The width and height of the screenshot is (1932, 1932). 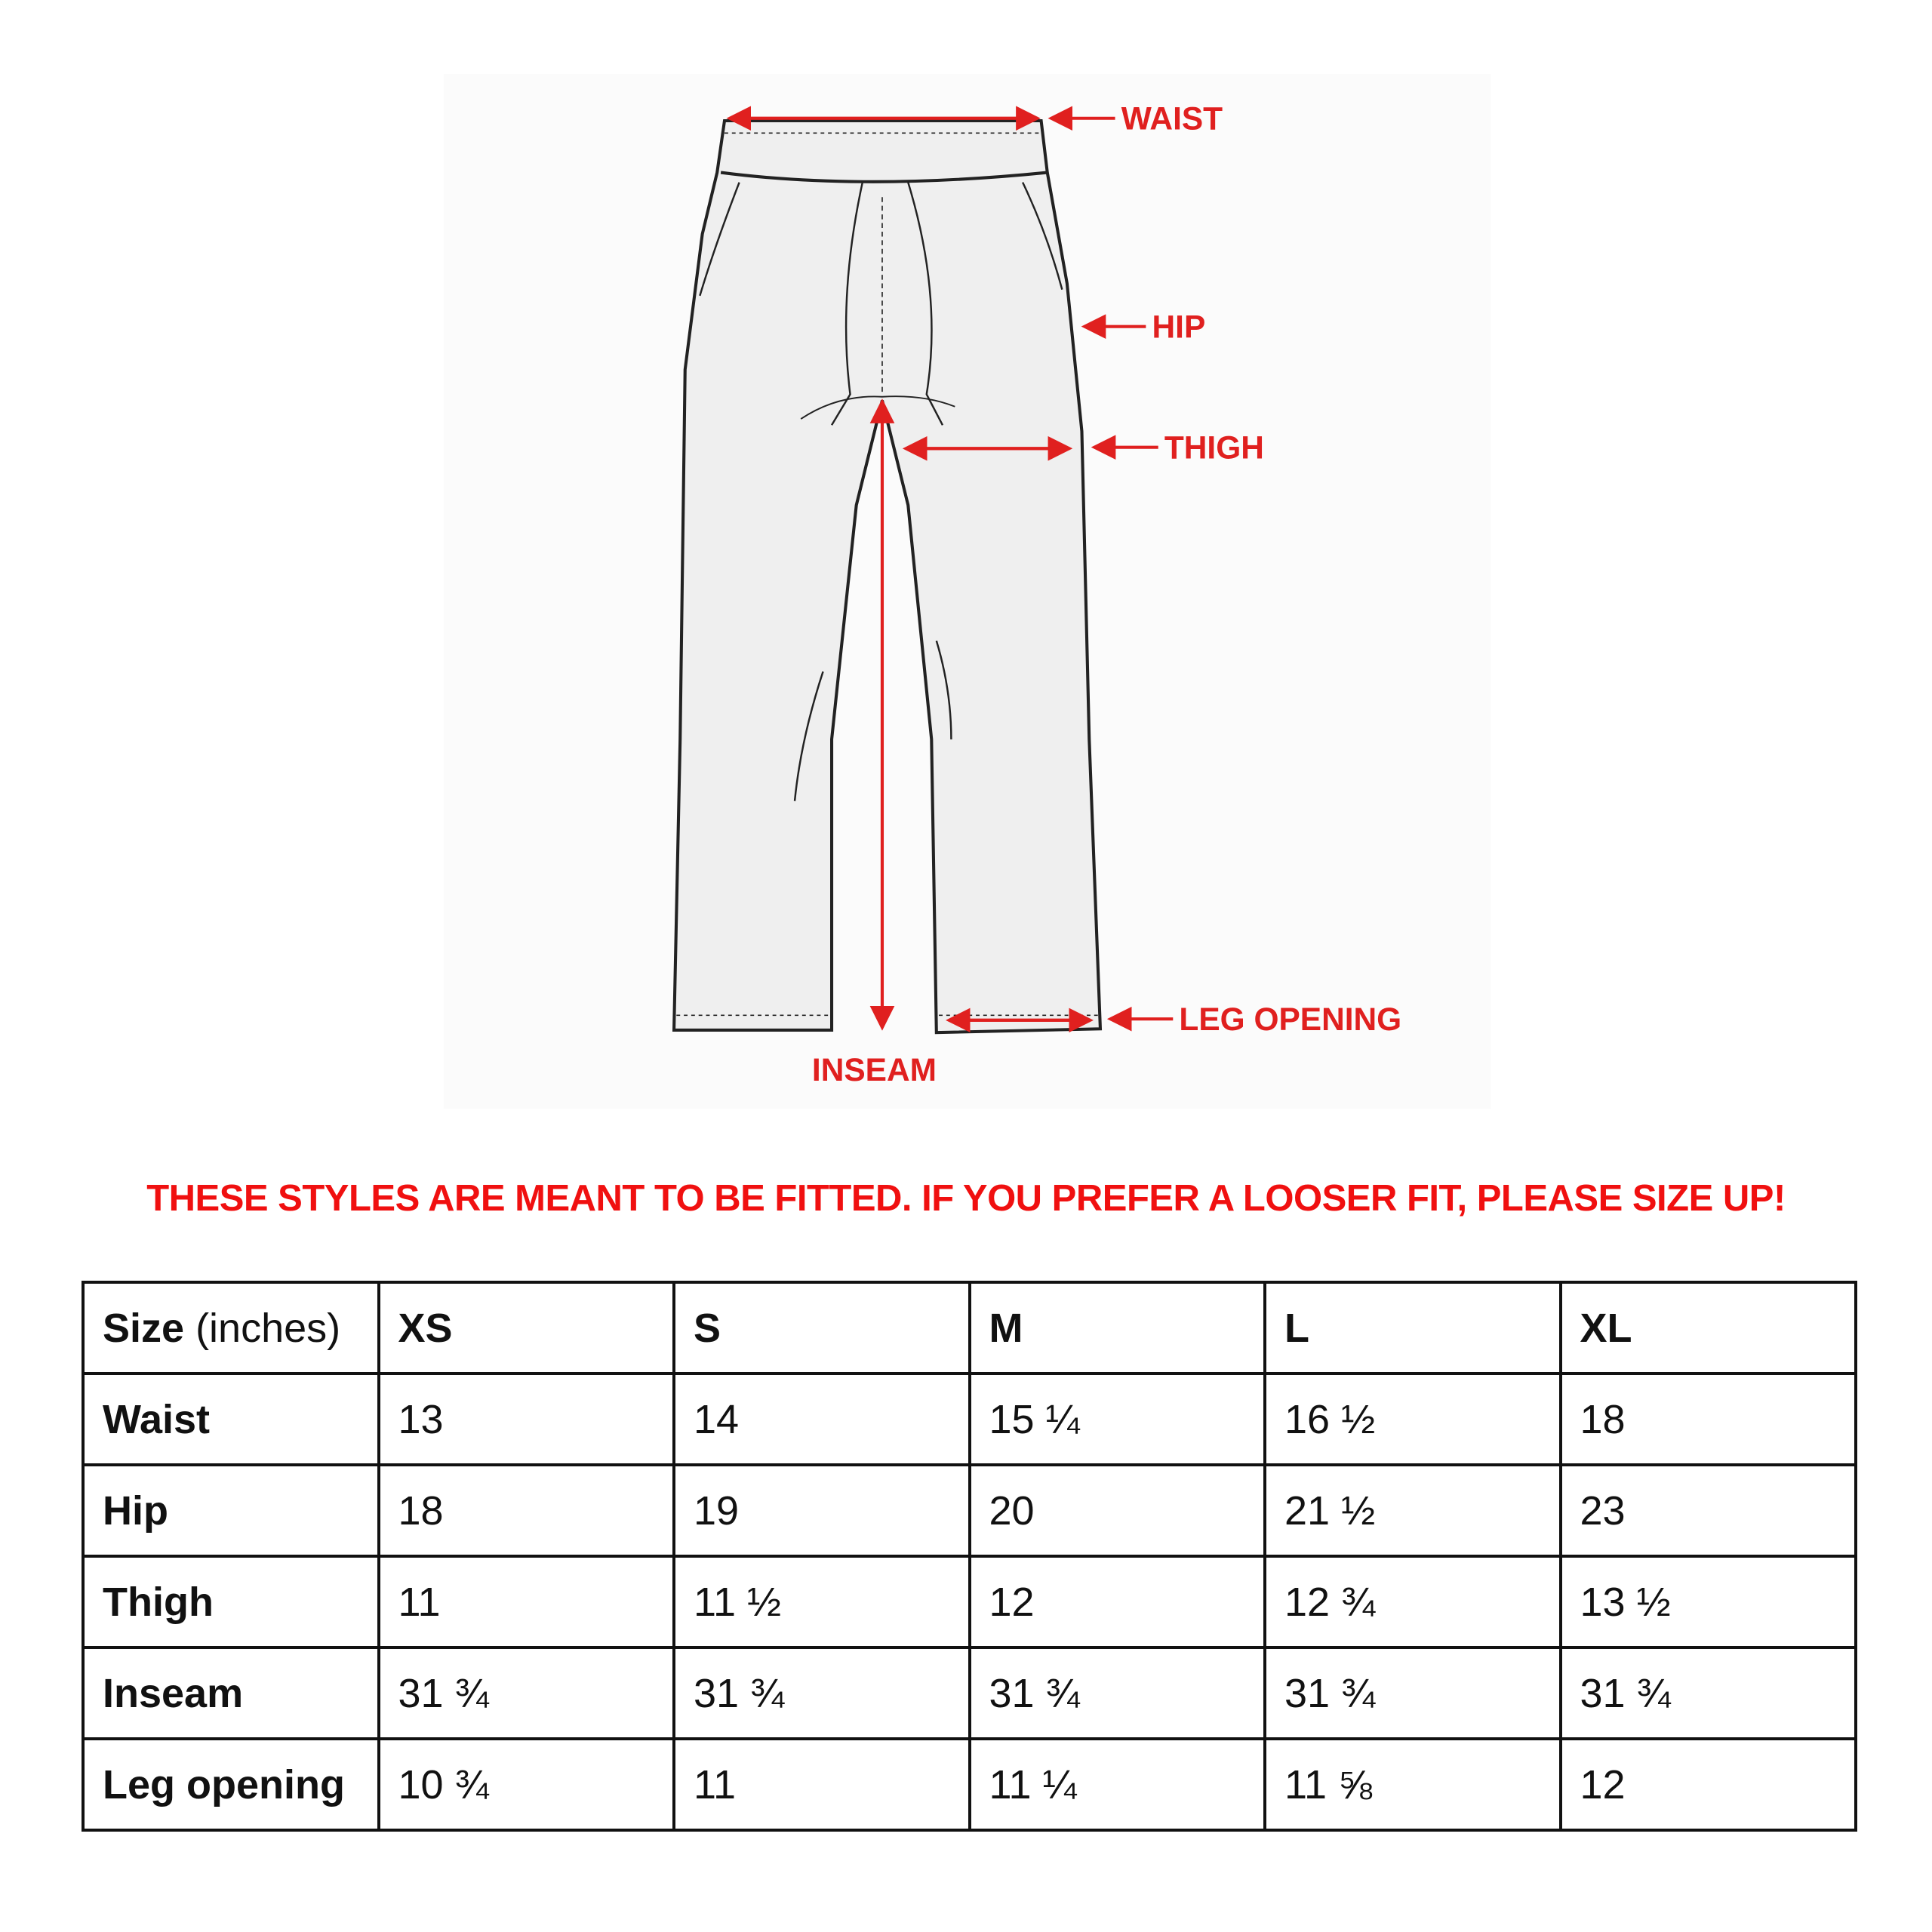 I want to click on row-label: Leg opening, so click(x=231, y=1784).